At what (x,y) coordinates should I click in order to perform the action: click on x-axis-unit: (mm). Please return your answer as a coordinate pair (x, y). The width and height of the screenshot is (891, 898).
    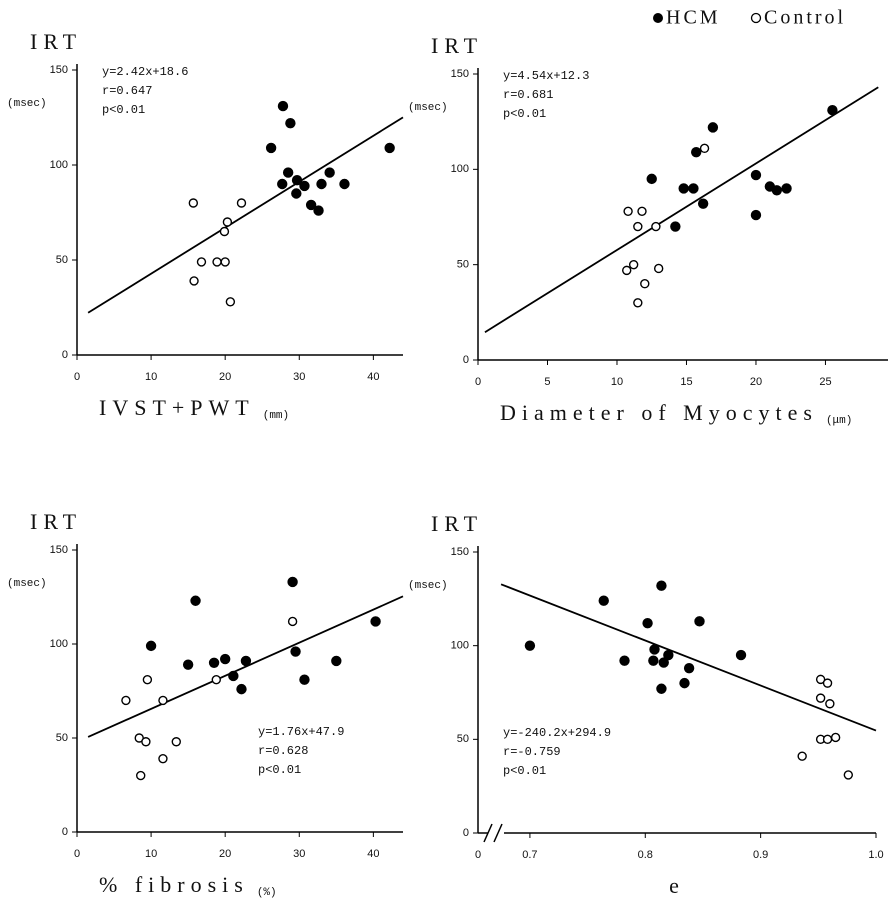
    Looking at the image, I should click on (276, 416).